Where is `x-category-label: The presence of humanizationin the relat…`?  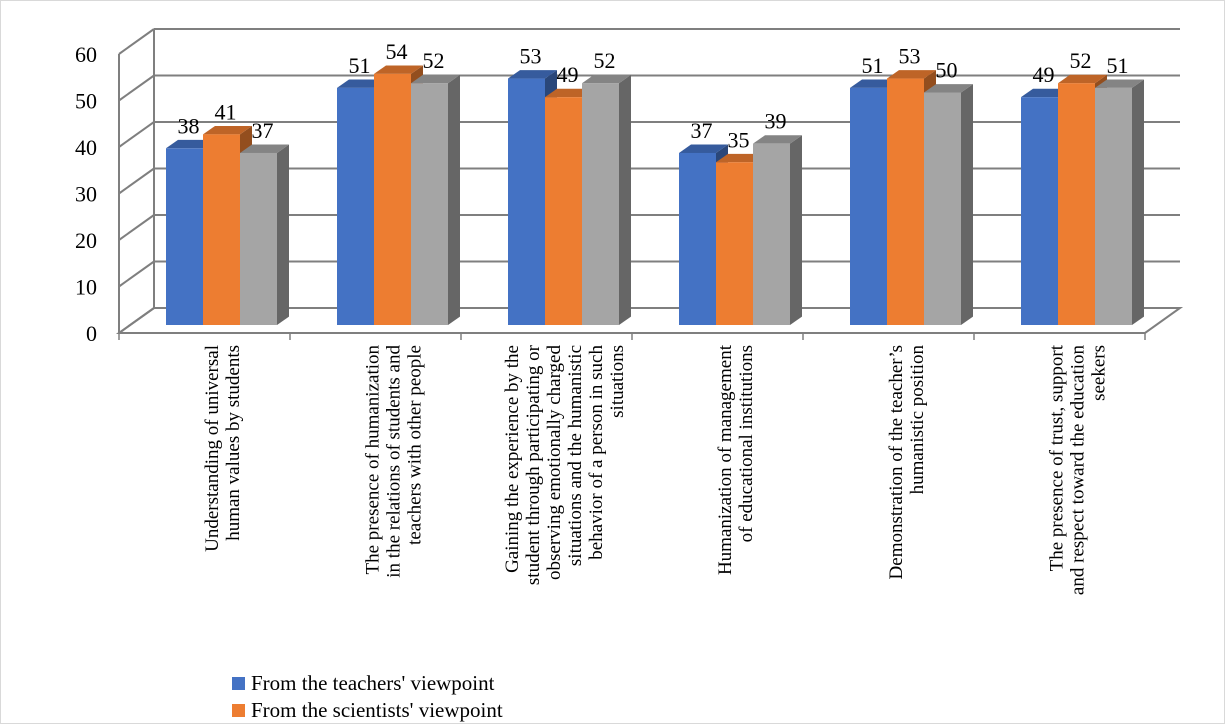
x-category-label: The presence of humanizationin the relat… is located at coordinates (394, 461).